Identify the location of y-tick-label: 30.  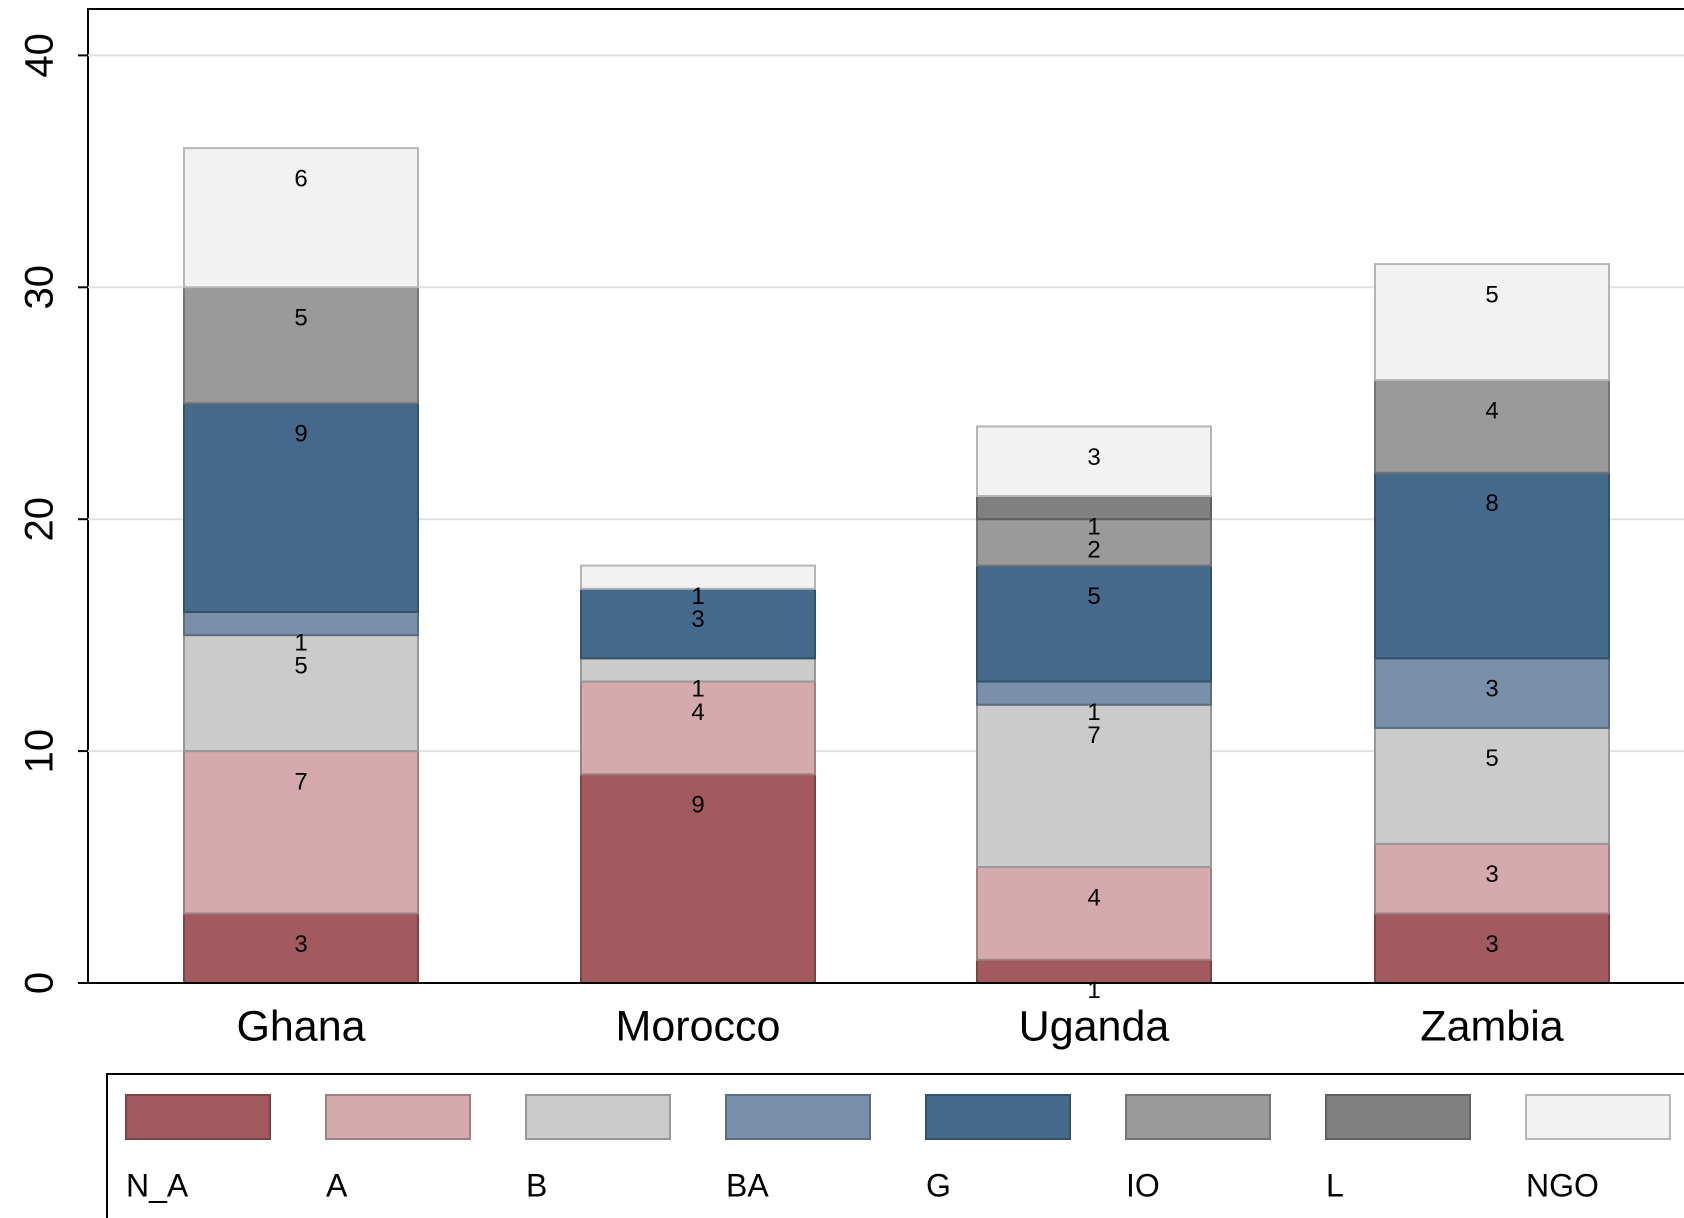
(40, 287).